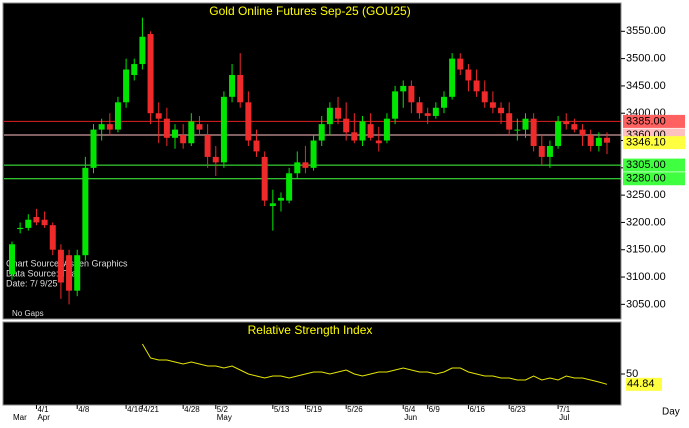 The width and height of the screenshot is (689, 428). I want to click on rsi-title: Relative Strength Index, so click(310, 330).